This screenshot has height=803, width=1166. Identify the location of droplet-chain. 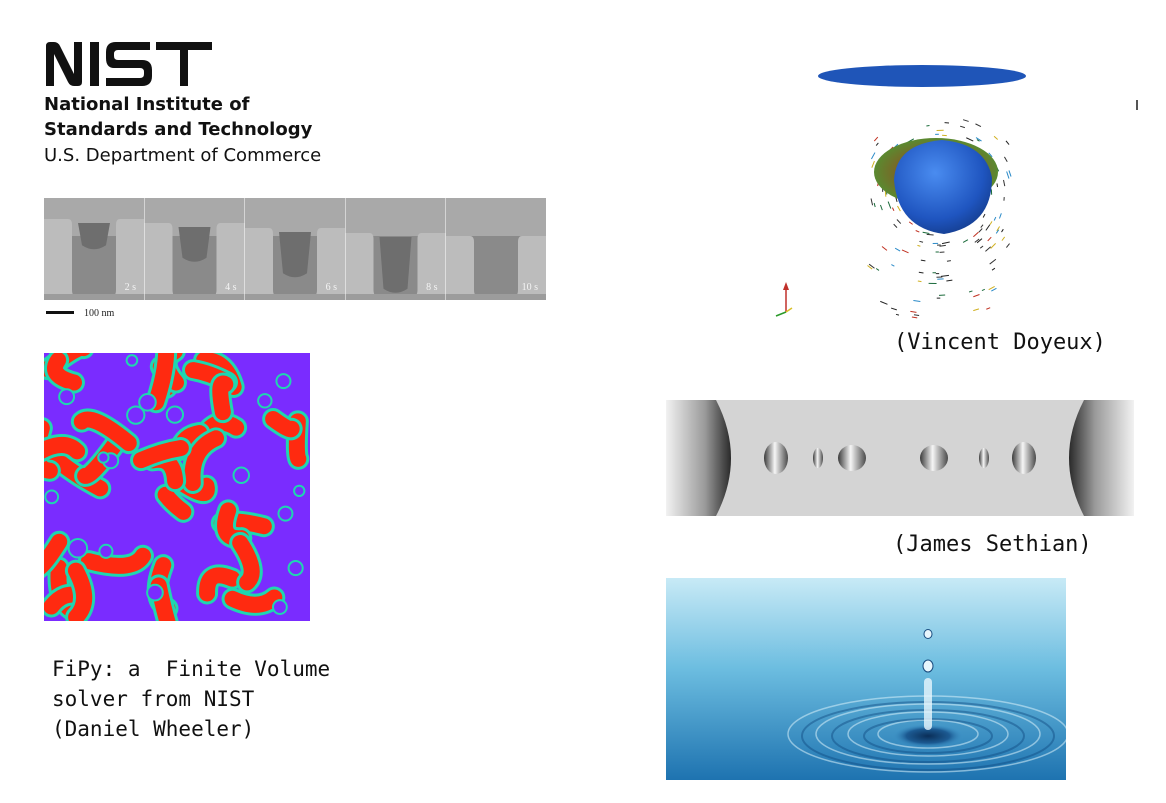
(900, 458).